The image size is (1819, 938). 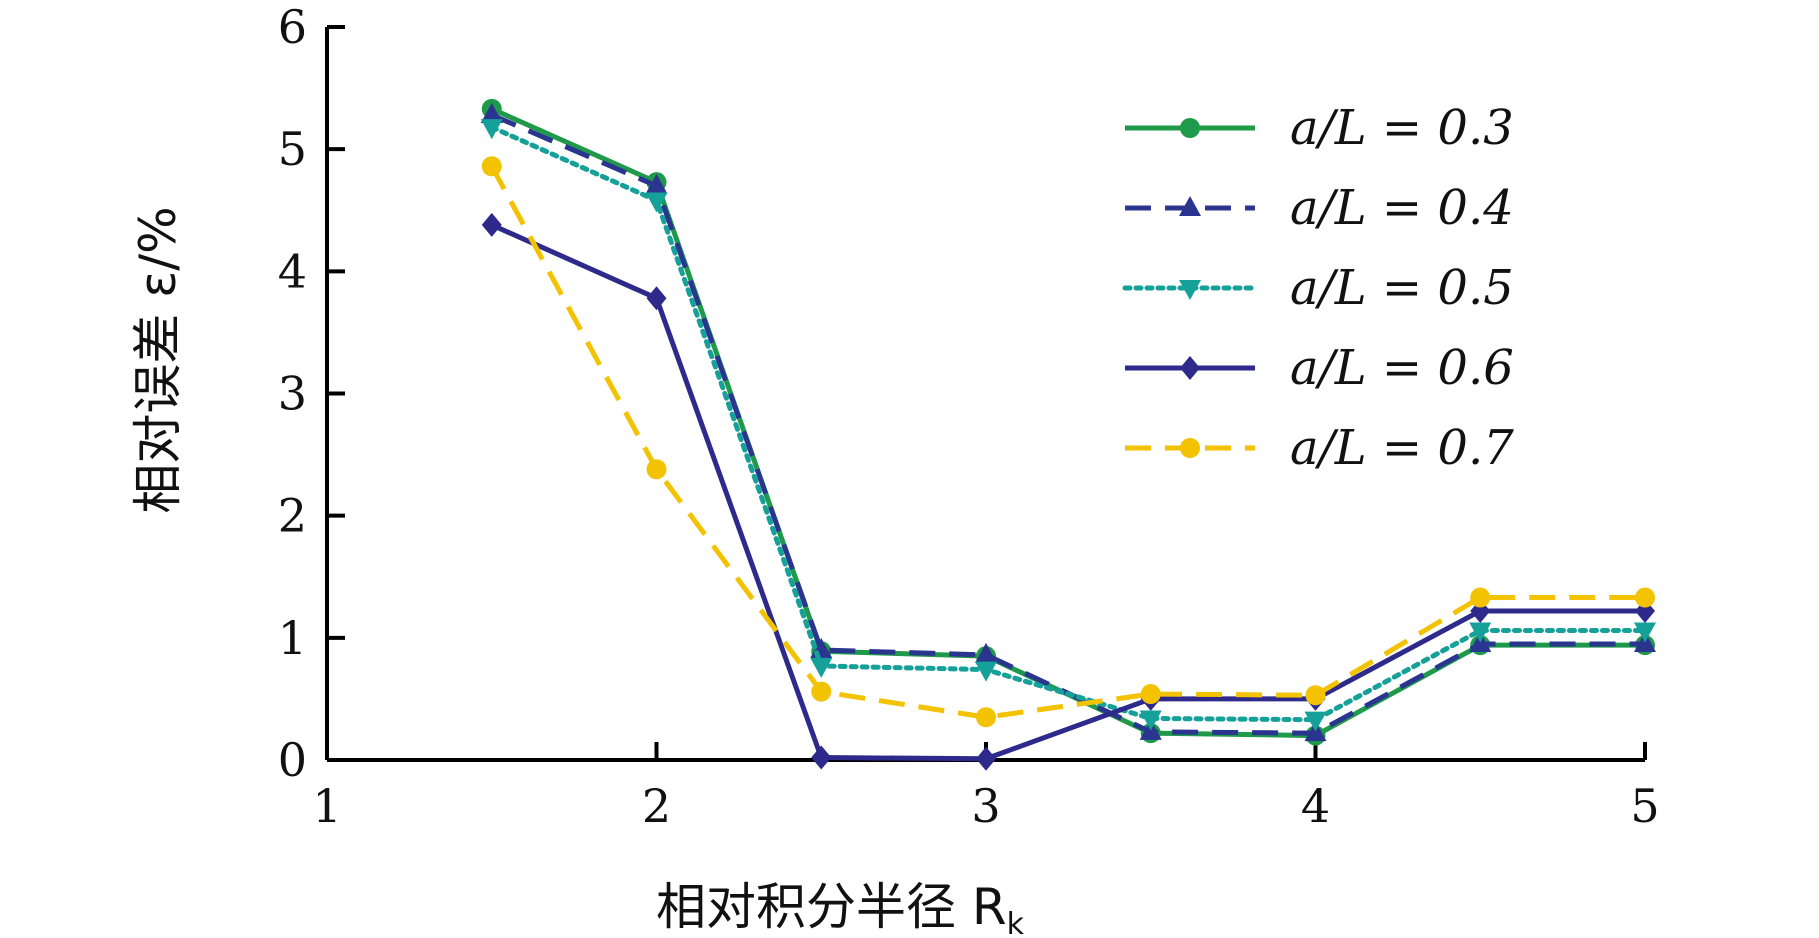 What do you see at coordinates (292, 271) in the screenshot?
I see `y-tick-label-4: 4` at bounding box center [292, 271].